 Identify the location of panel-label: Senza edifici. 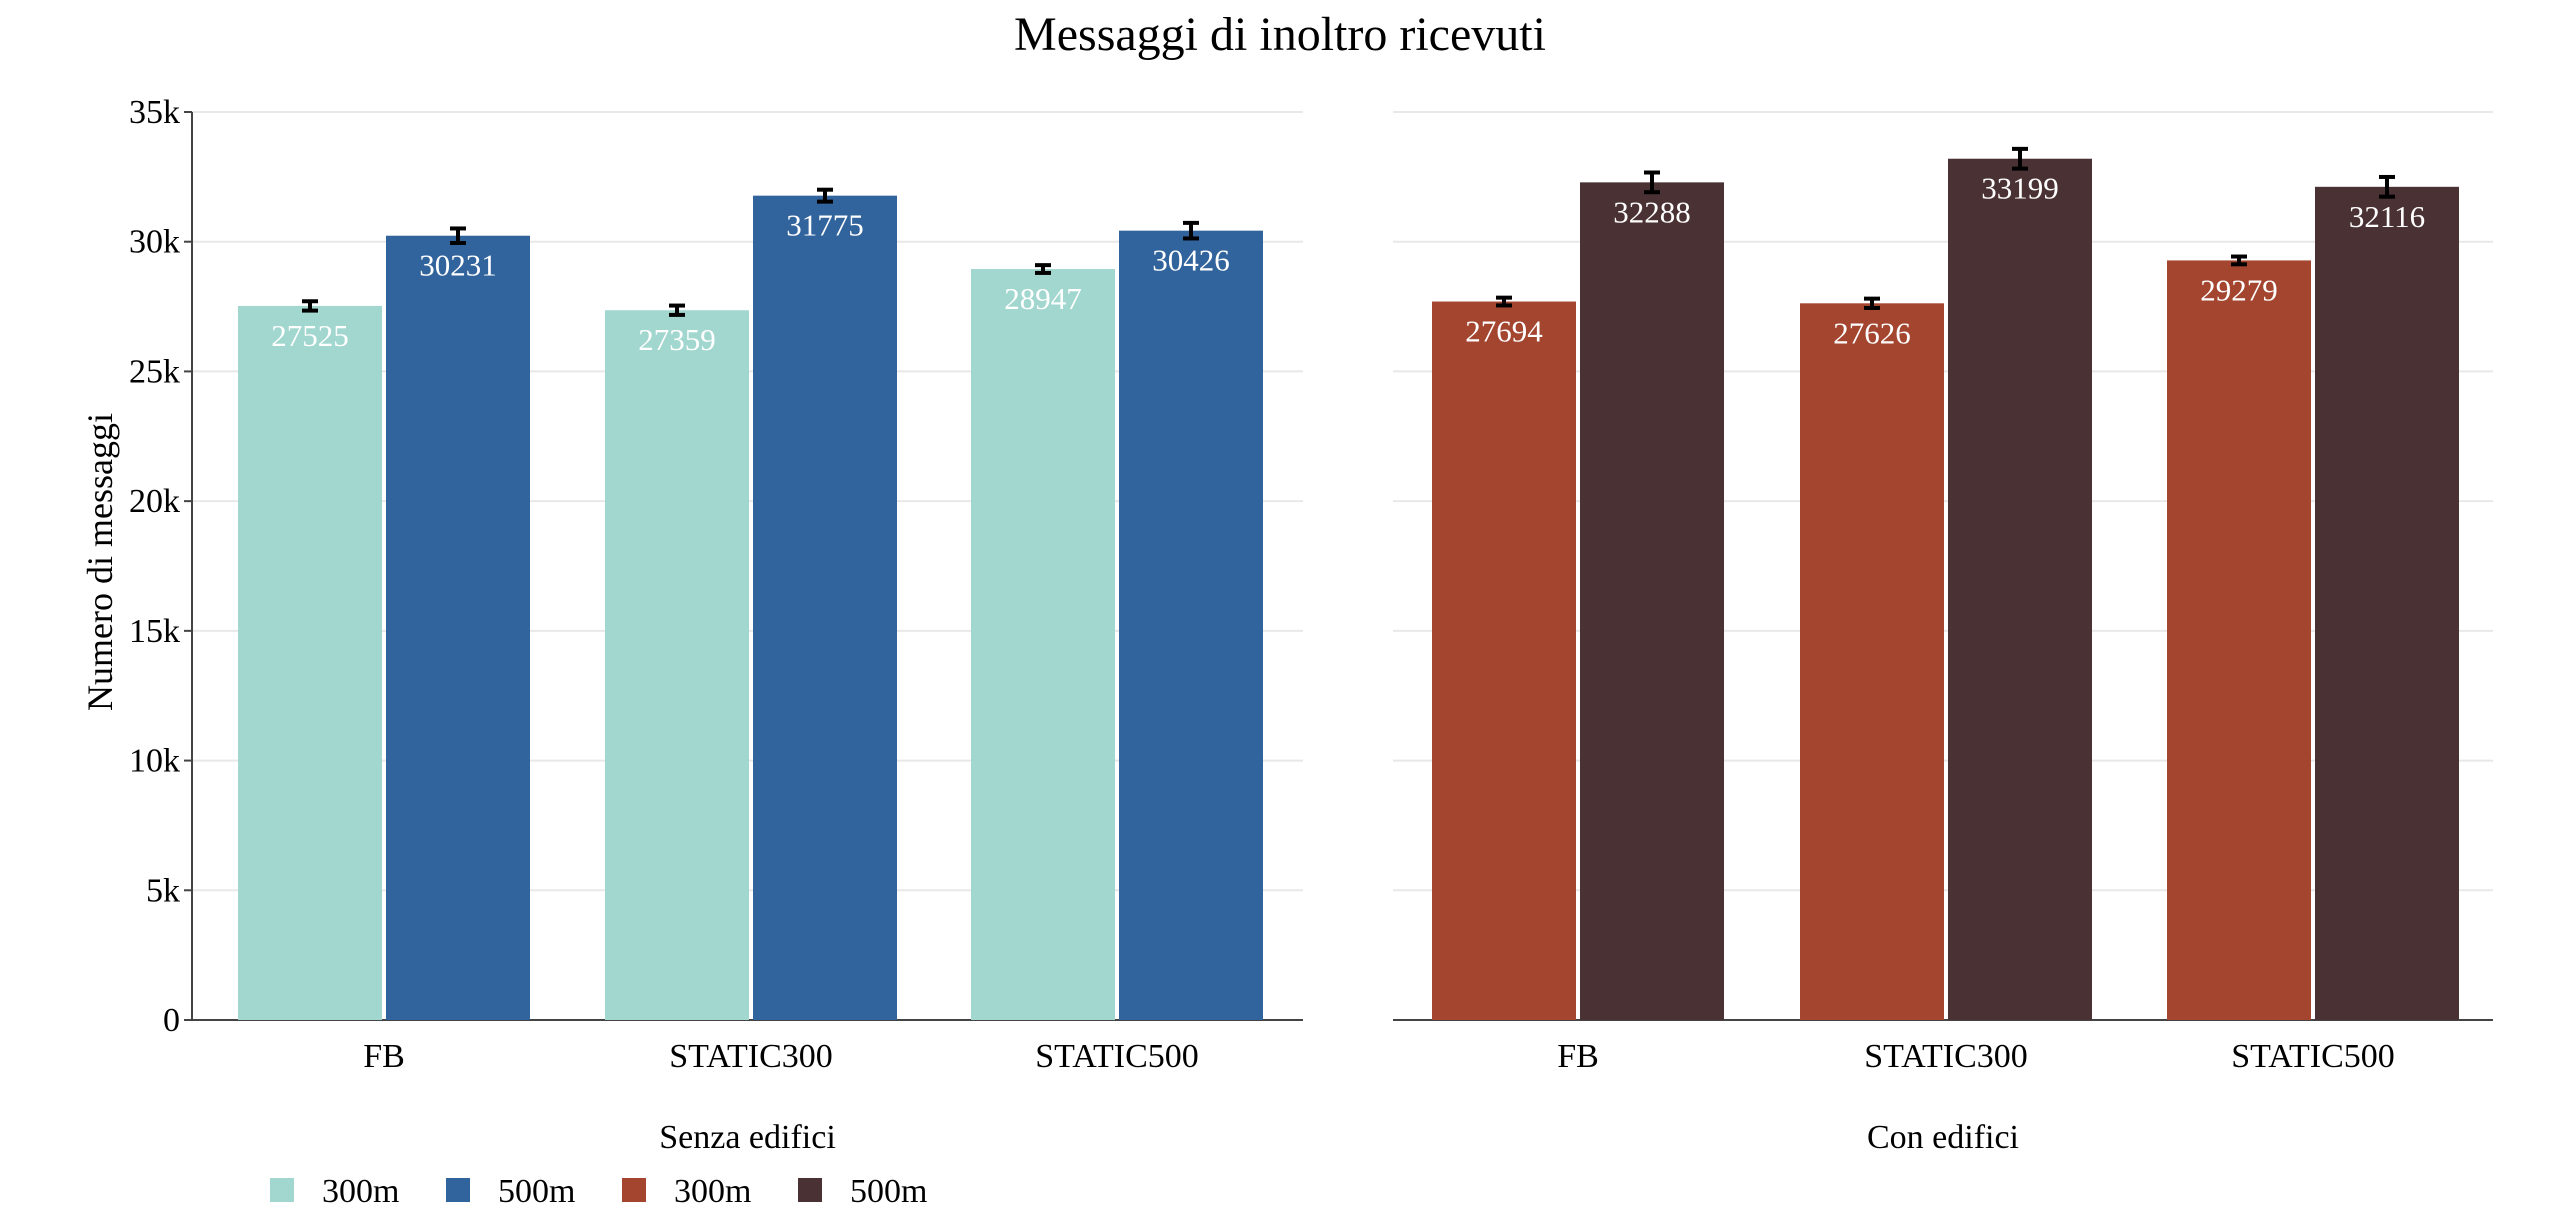
(747, 1137).